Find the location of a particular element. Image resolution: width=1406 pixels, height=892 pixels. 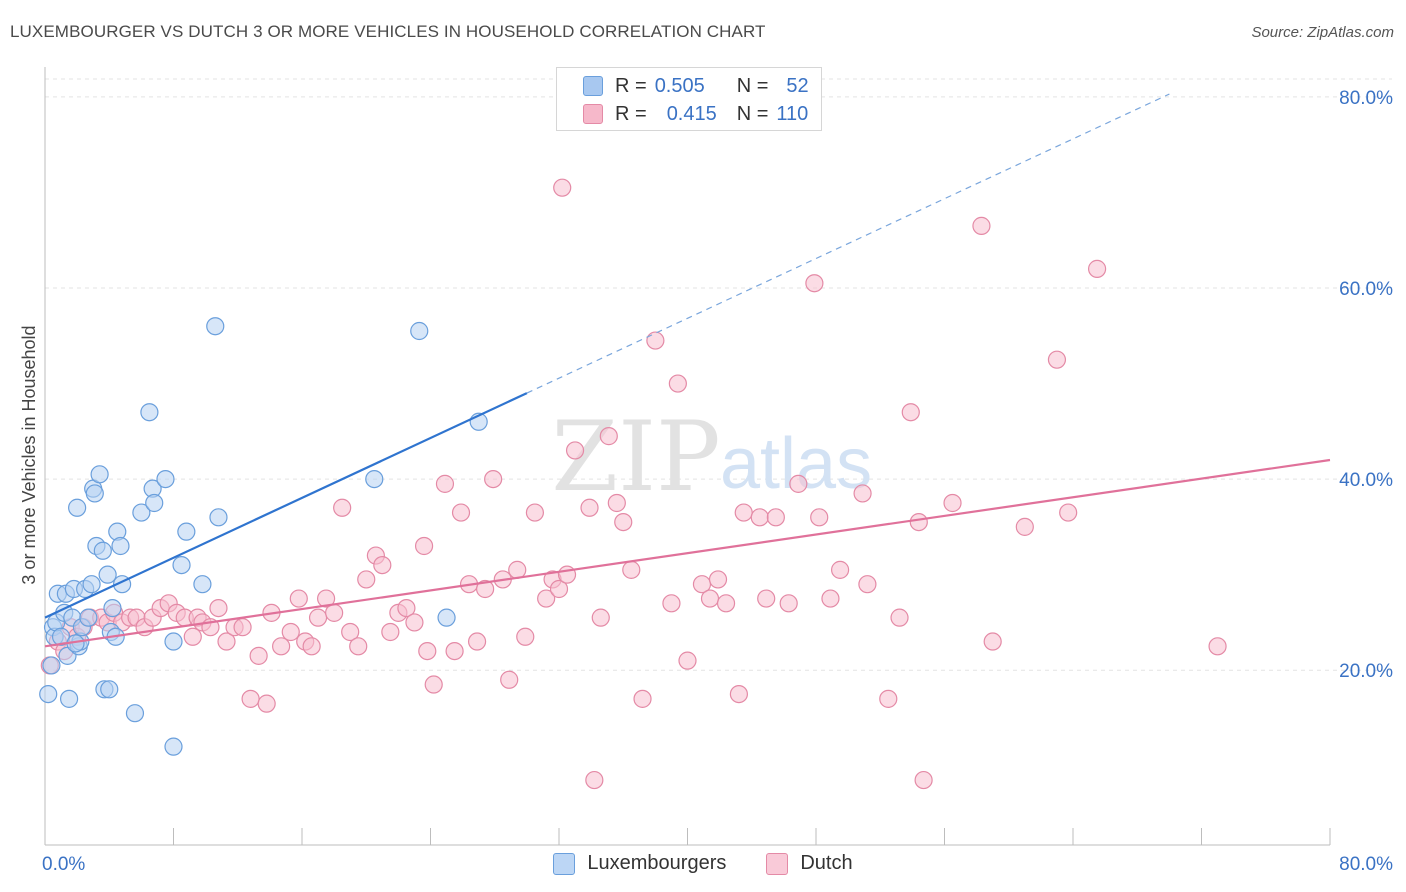

luxembourger-trend-line is located at coordinates (286, 505).